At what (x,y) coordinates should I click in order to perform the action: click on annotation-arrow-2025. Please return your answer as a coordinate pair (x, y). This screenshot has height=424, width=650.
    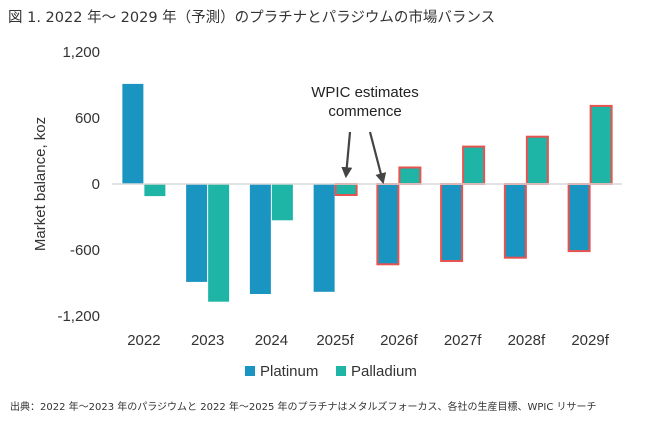
    Looking at the image, I should click on (347, 155).